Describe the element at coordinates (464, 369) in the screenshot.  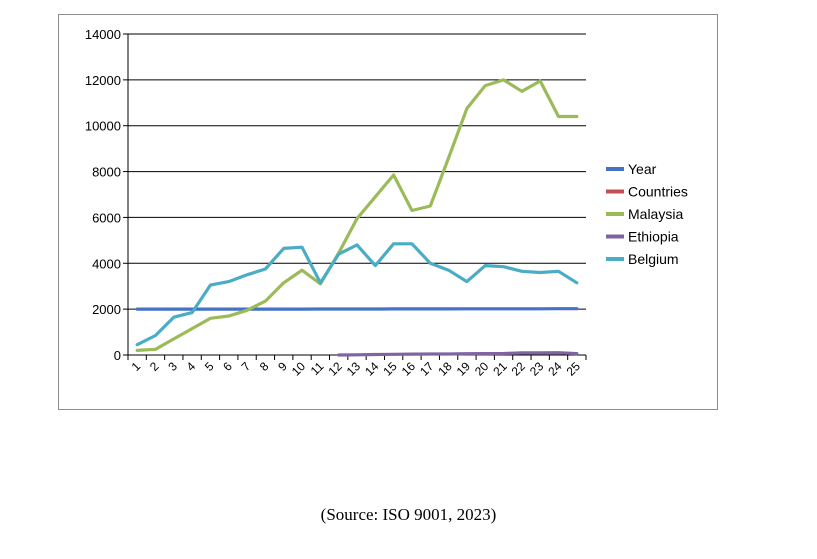
I see `x-tick-label: 19` at that location.